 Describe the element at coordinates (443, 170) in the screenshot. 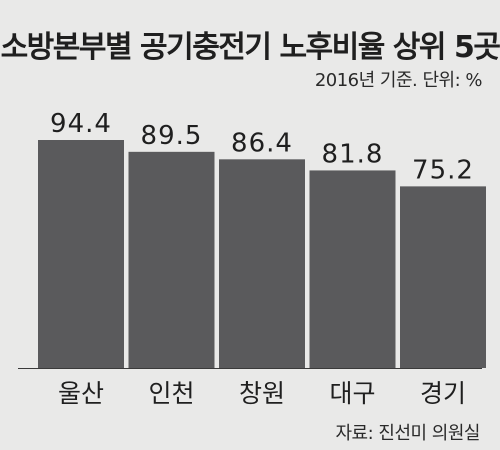

I see `value-label-5: 75.2` at that location.